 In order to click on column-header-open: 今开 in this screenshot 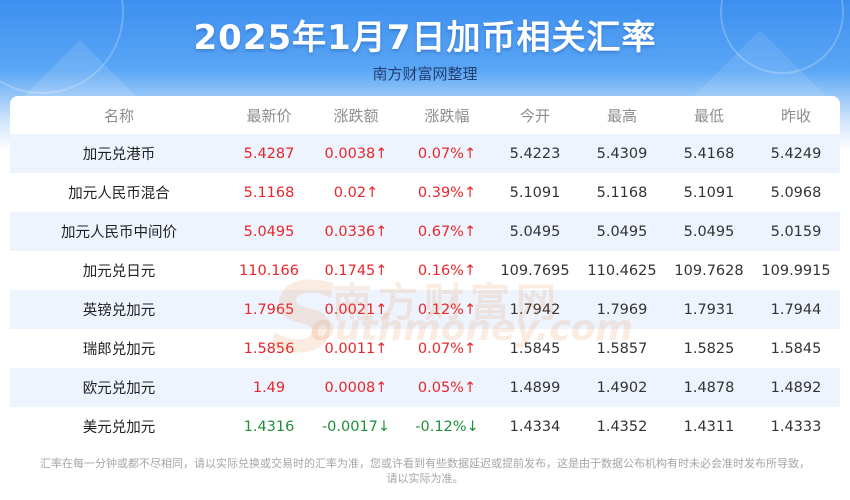, I will do `click(534, 115)`.